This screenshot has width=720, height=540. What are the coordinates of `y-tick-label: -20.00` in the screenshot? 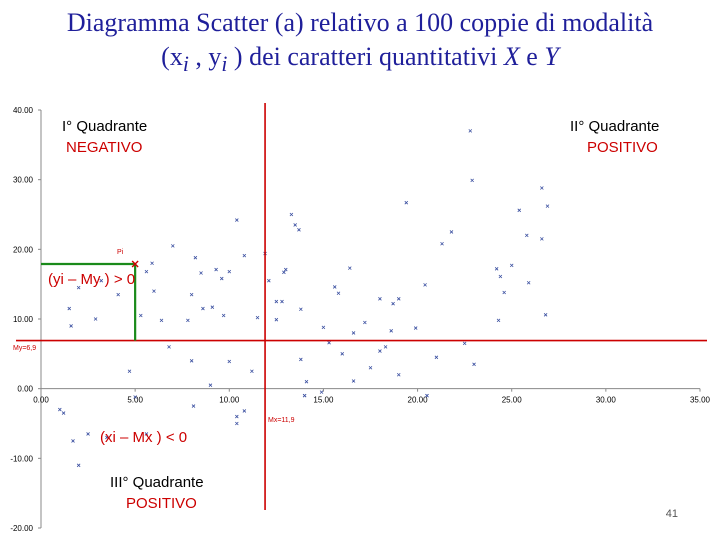 It's located at (21, 528).